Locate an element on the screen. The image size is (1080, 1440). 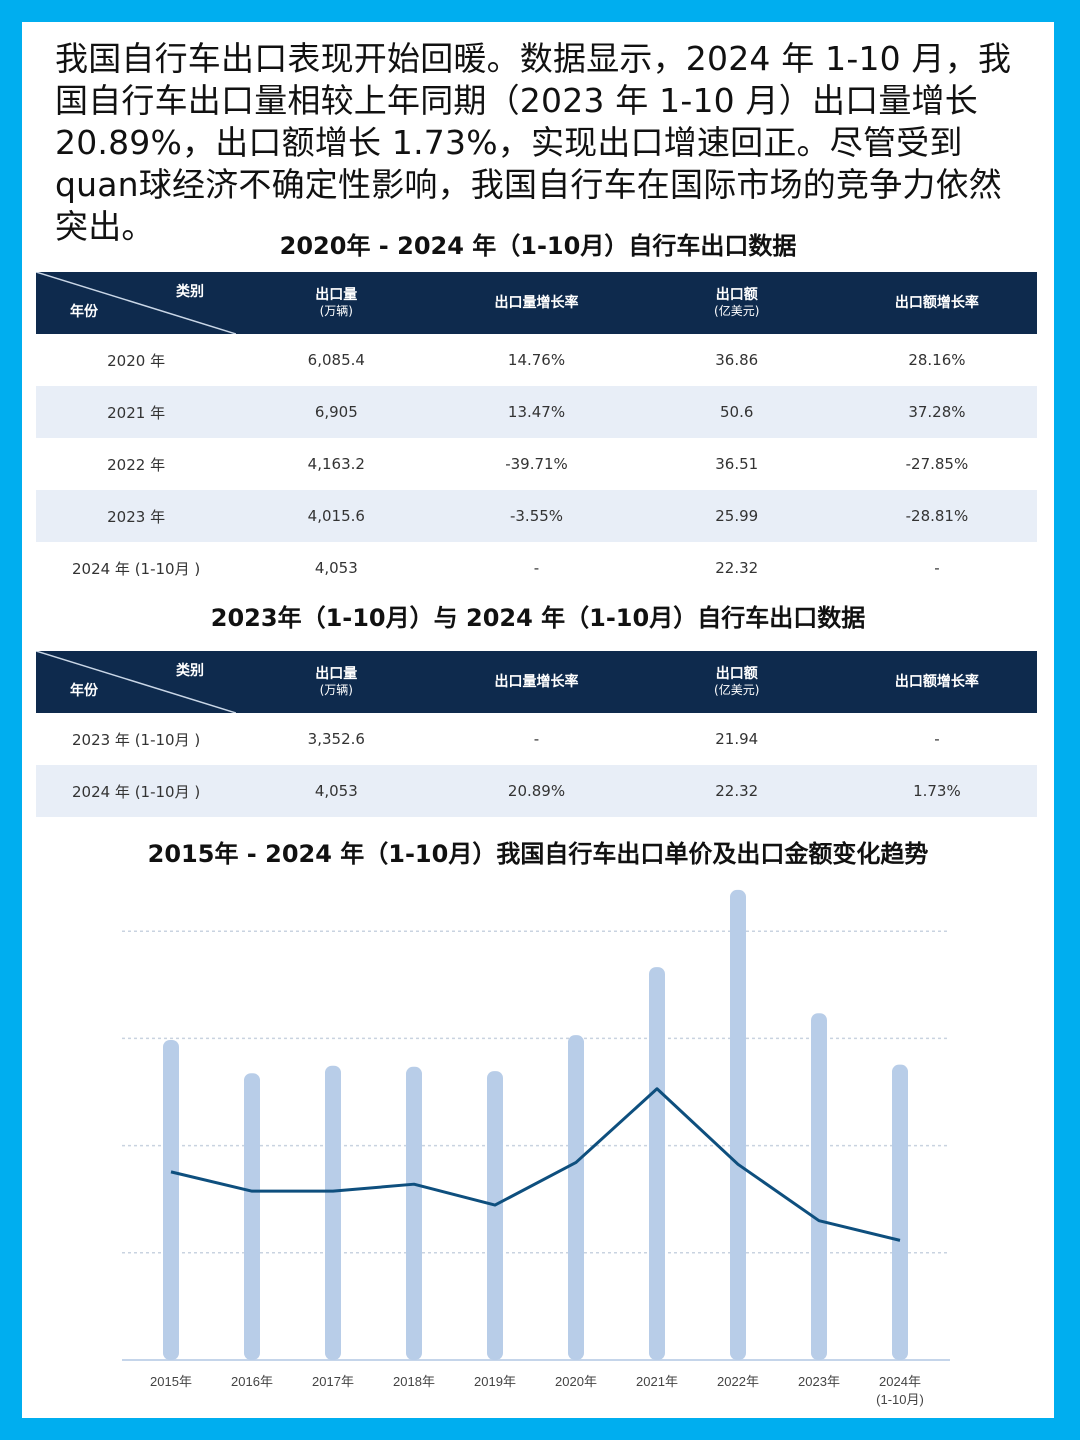
x-tick-label: 2023年 is located at coordinates (819, 1381).